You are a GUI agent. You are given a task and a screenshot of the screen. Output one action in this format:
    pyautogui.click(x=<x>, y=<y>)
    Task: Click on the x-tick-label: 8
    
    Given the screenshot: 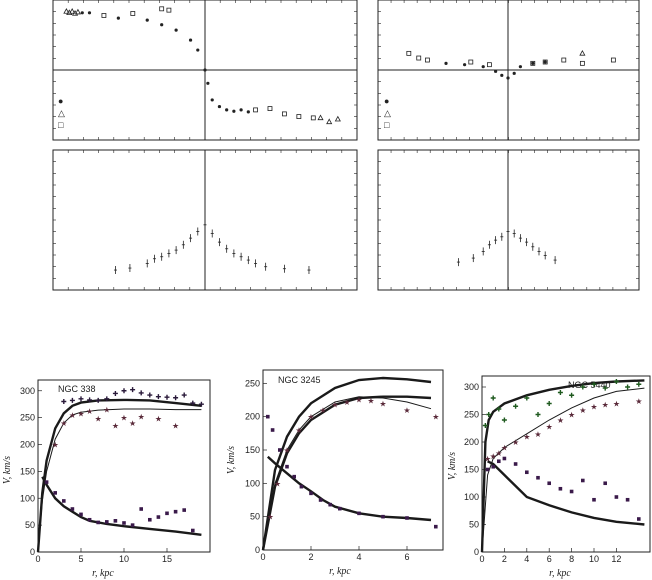 What is the action you would take?
    pyautogui.click(x=571, y=559)
    